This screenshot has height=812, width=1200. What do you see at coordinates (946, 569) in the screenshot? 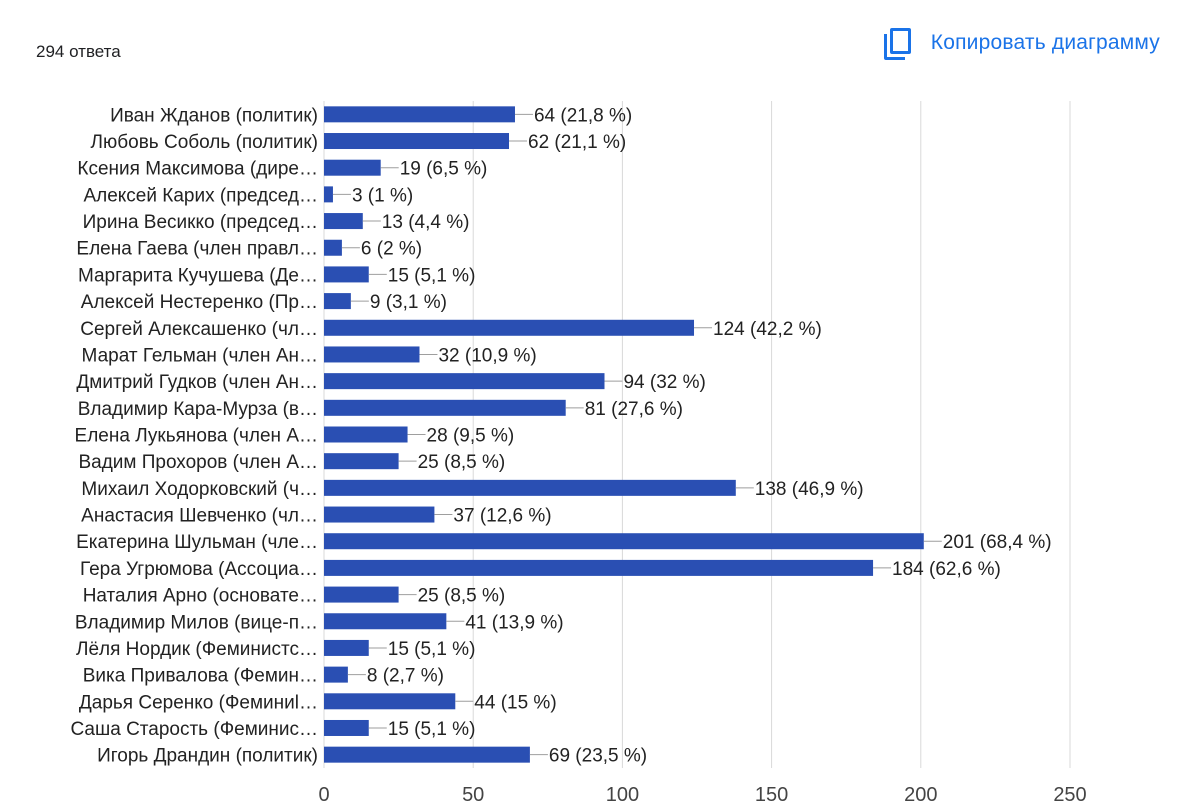
I see `data-label: 184 (62,6 %)` at bounding box center [946, 569].